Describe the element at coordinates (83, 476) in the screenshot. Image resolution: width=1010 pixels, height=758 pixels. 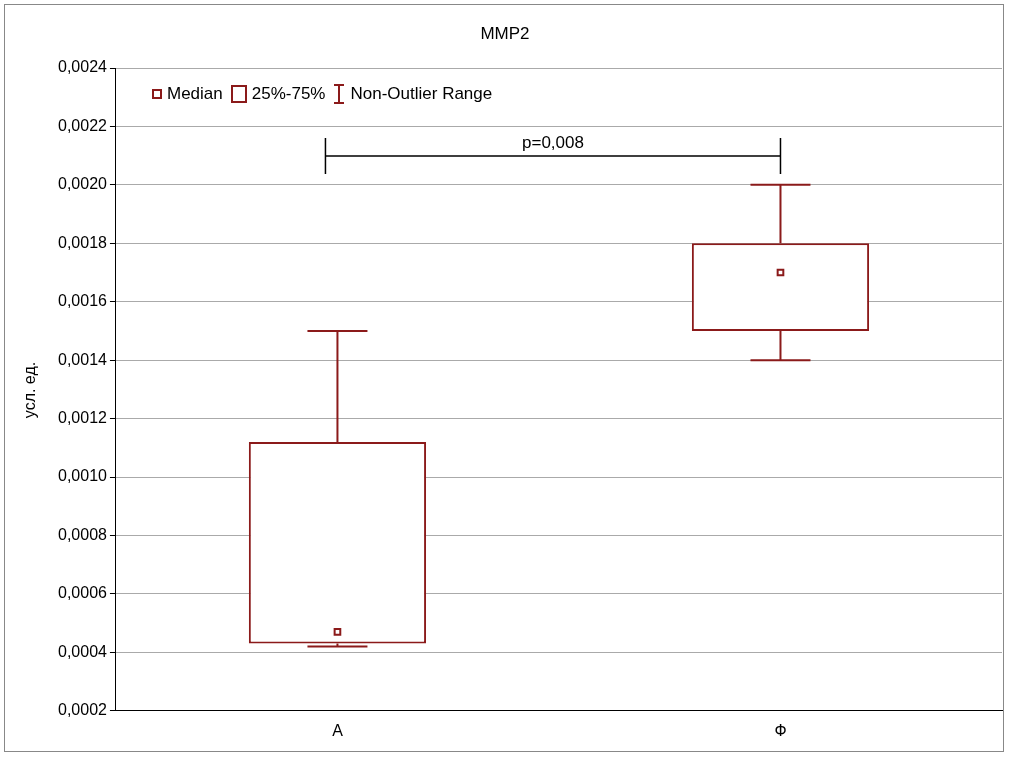
I see `y-tick-label: 0,0010` at that location.